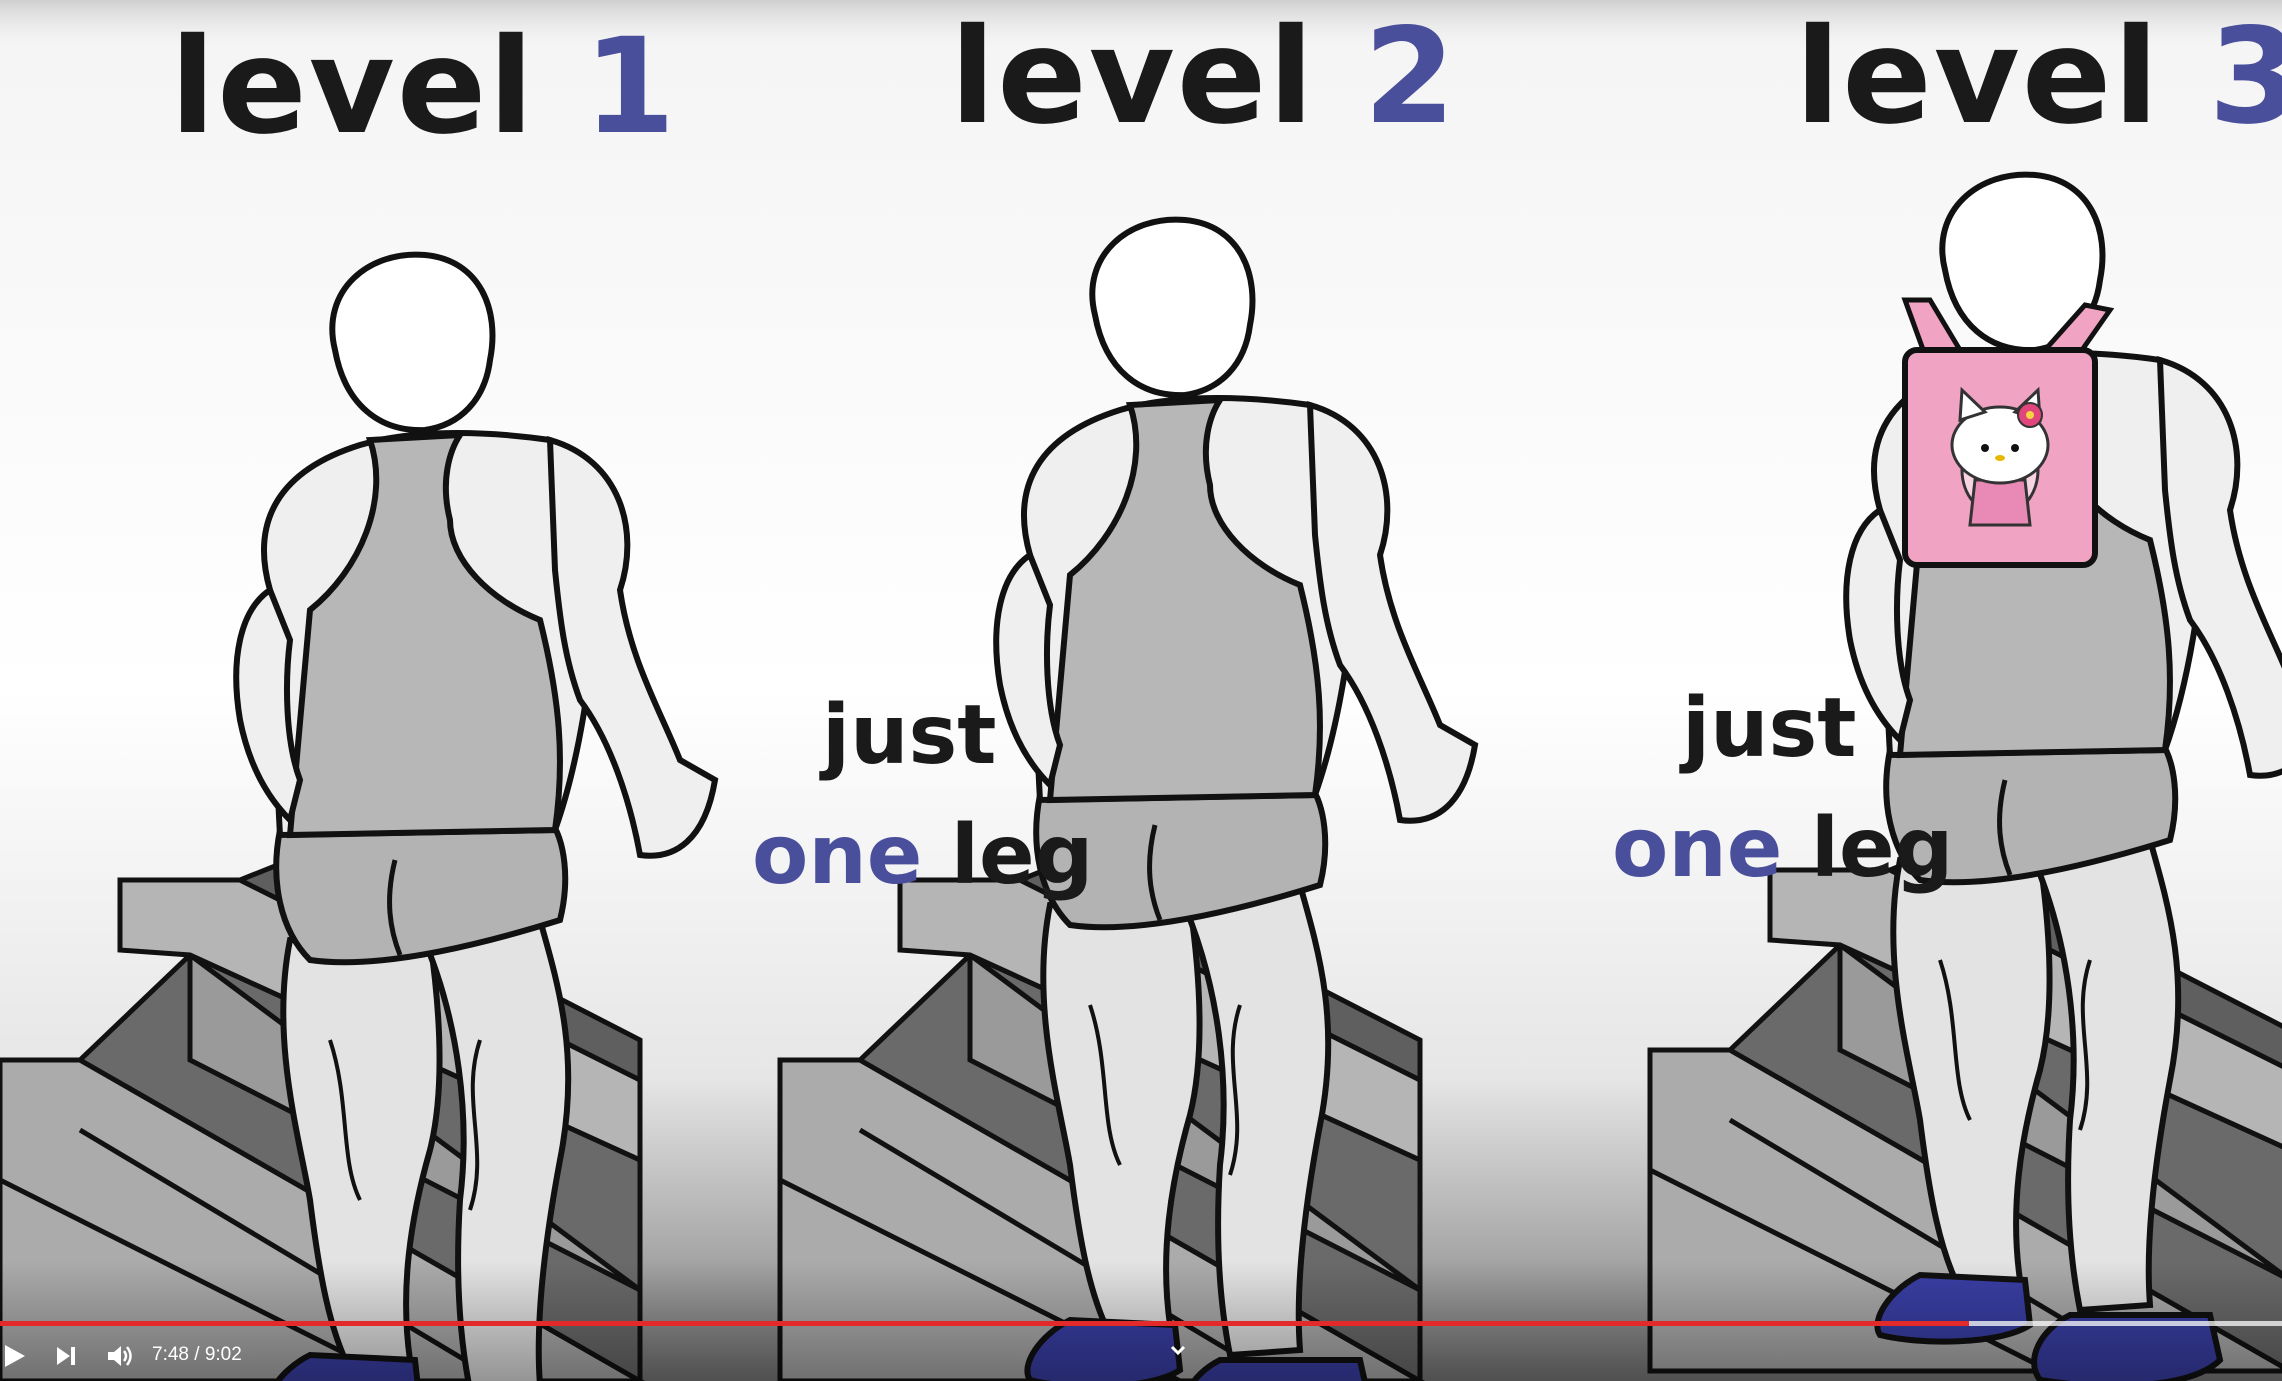  I want to click on progress-played, so click(985, 1323).